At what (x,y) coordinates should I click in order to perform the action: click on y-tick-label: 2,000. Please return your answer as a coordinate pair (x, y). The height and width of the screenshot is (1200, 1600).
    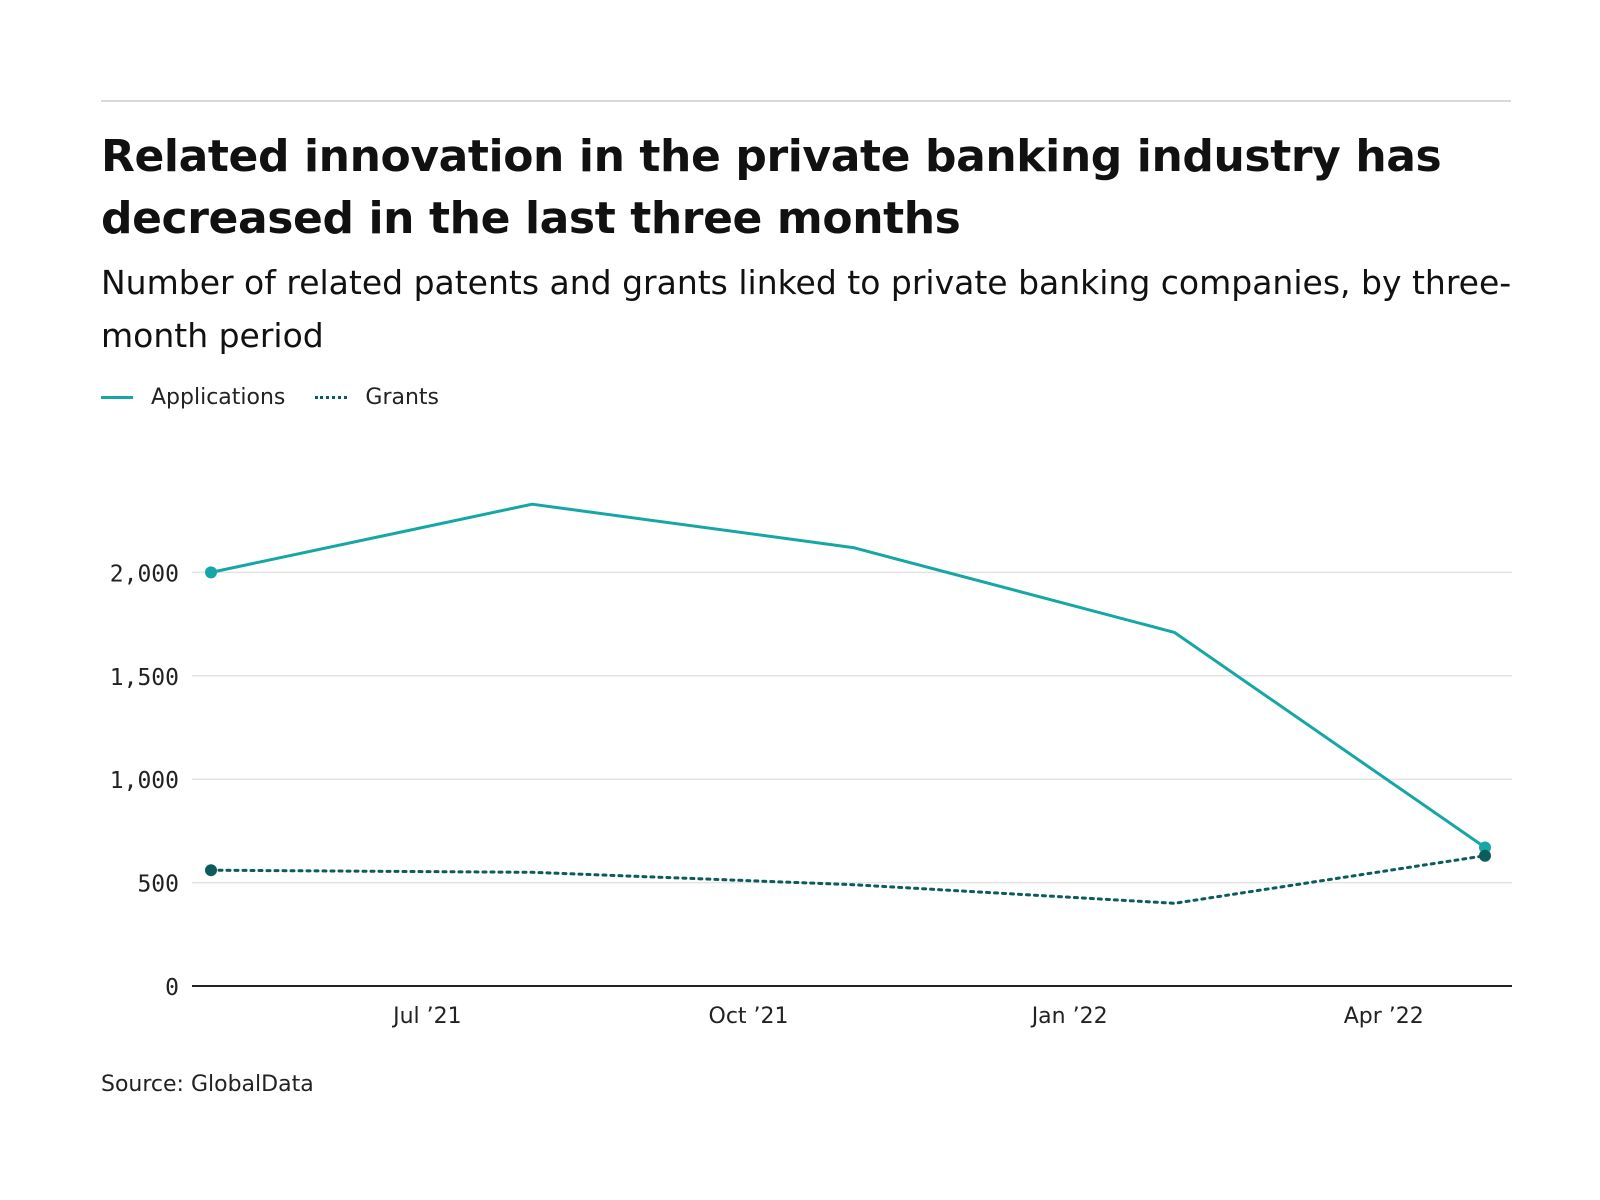
    Looking at the image, I should click on (144, 574).